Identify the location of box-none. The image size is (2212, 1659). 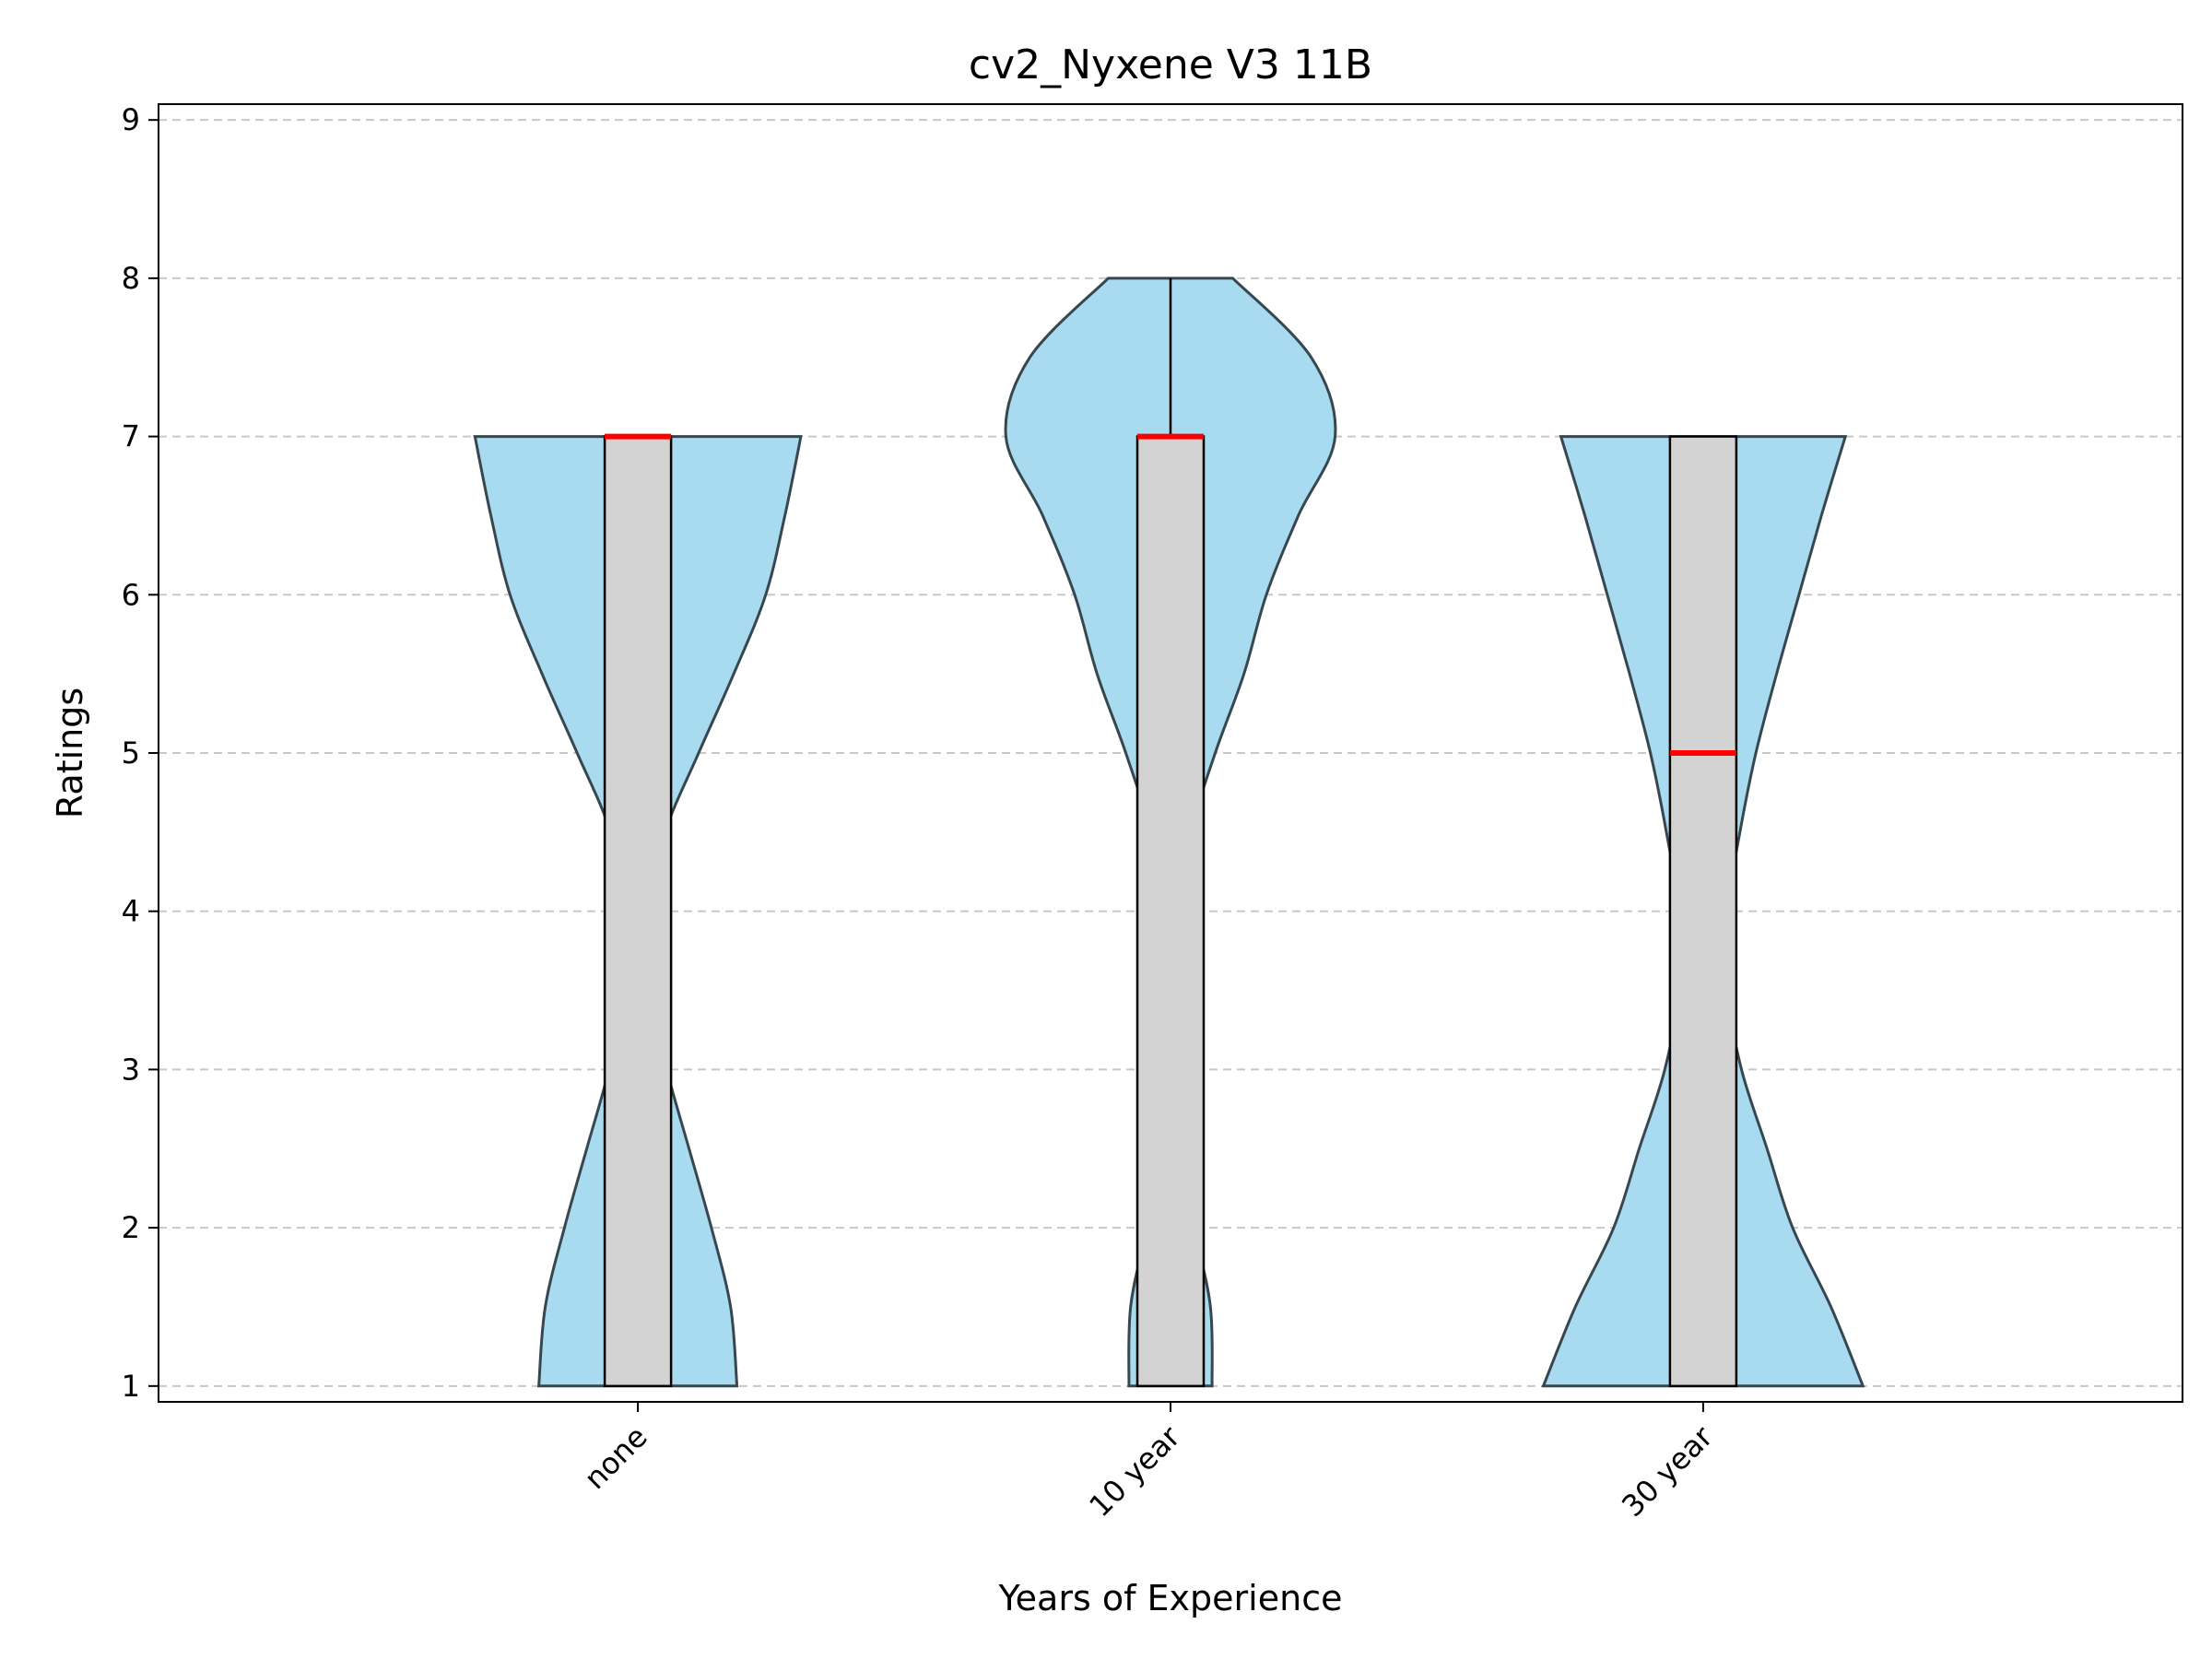
(638, 911).